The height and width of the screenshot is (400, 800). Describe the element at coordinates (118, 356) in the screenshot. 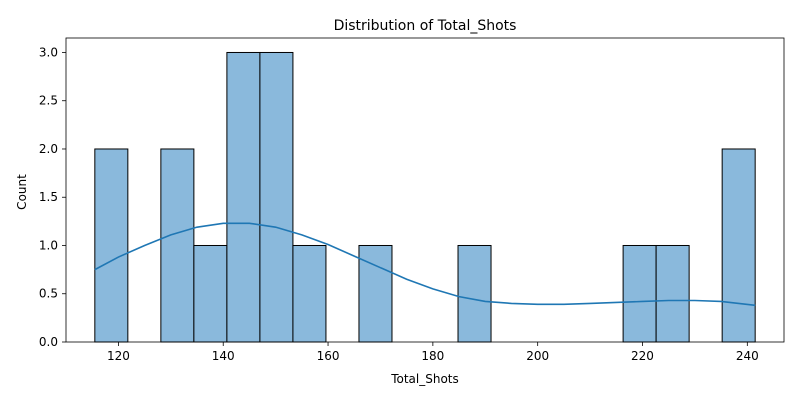

I see `x-tick-label: 120` at that location.